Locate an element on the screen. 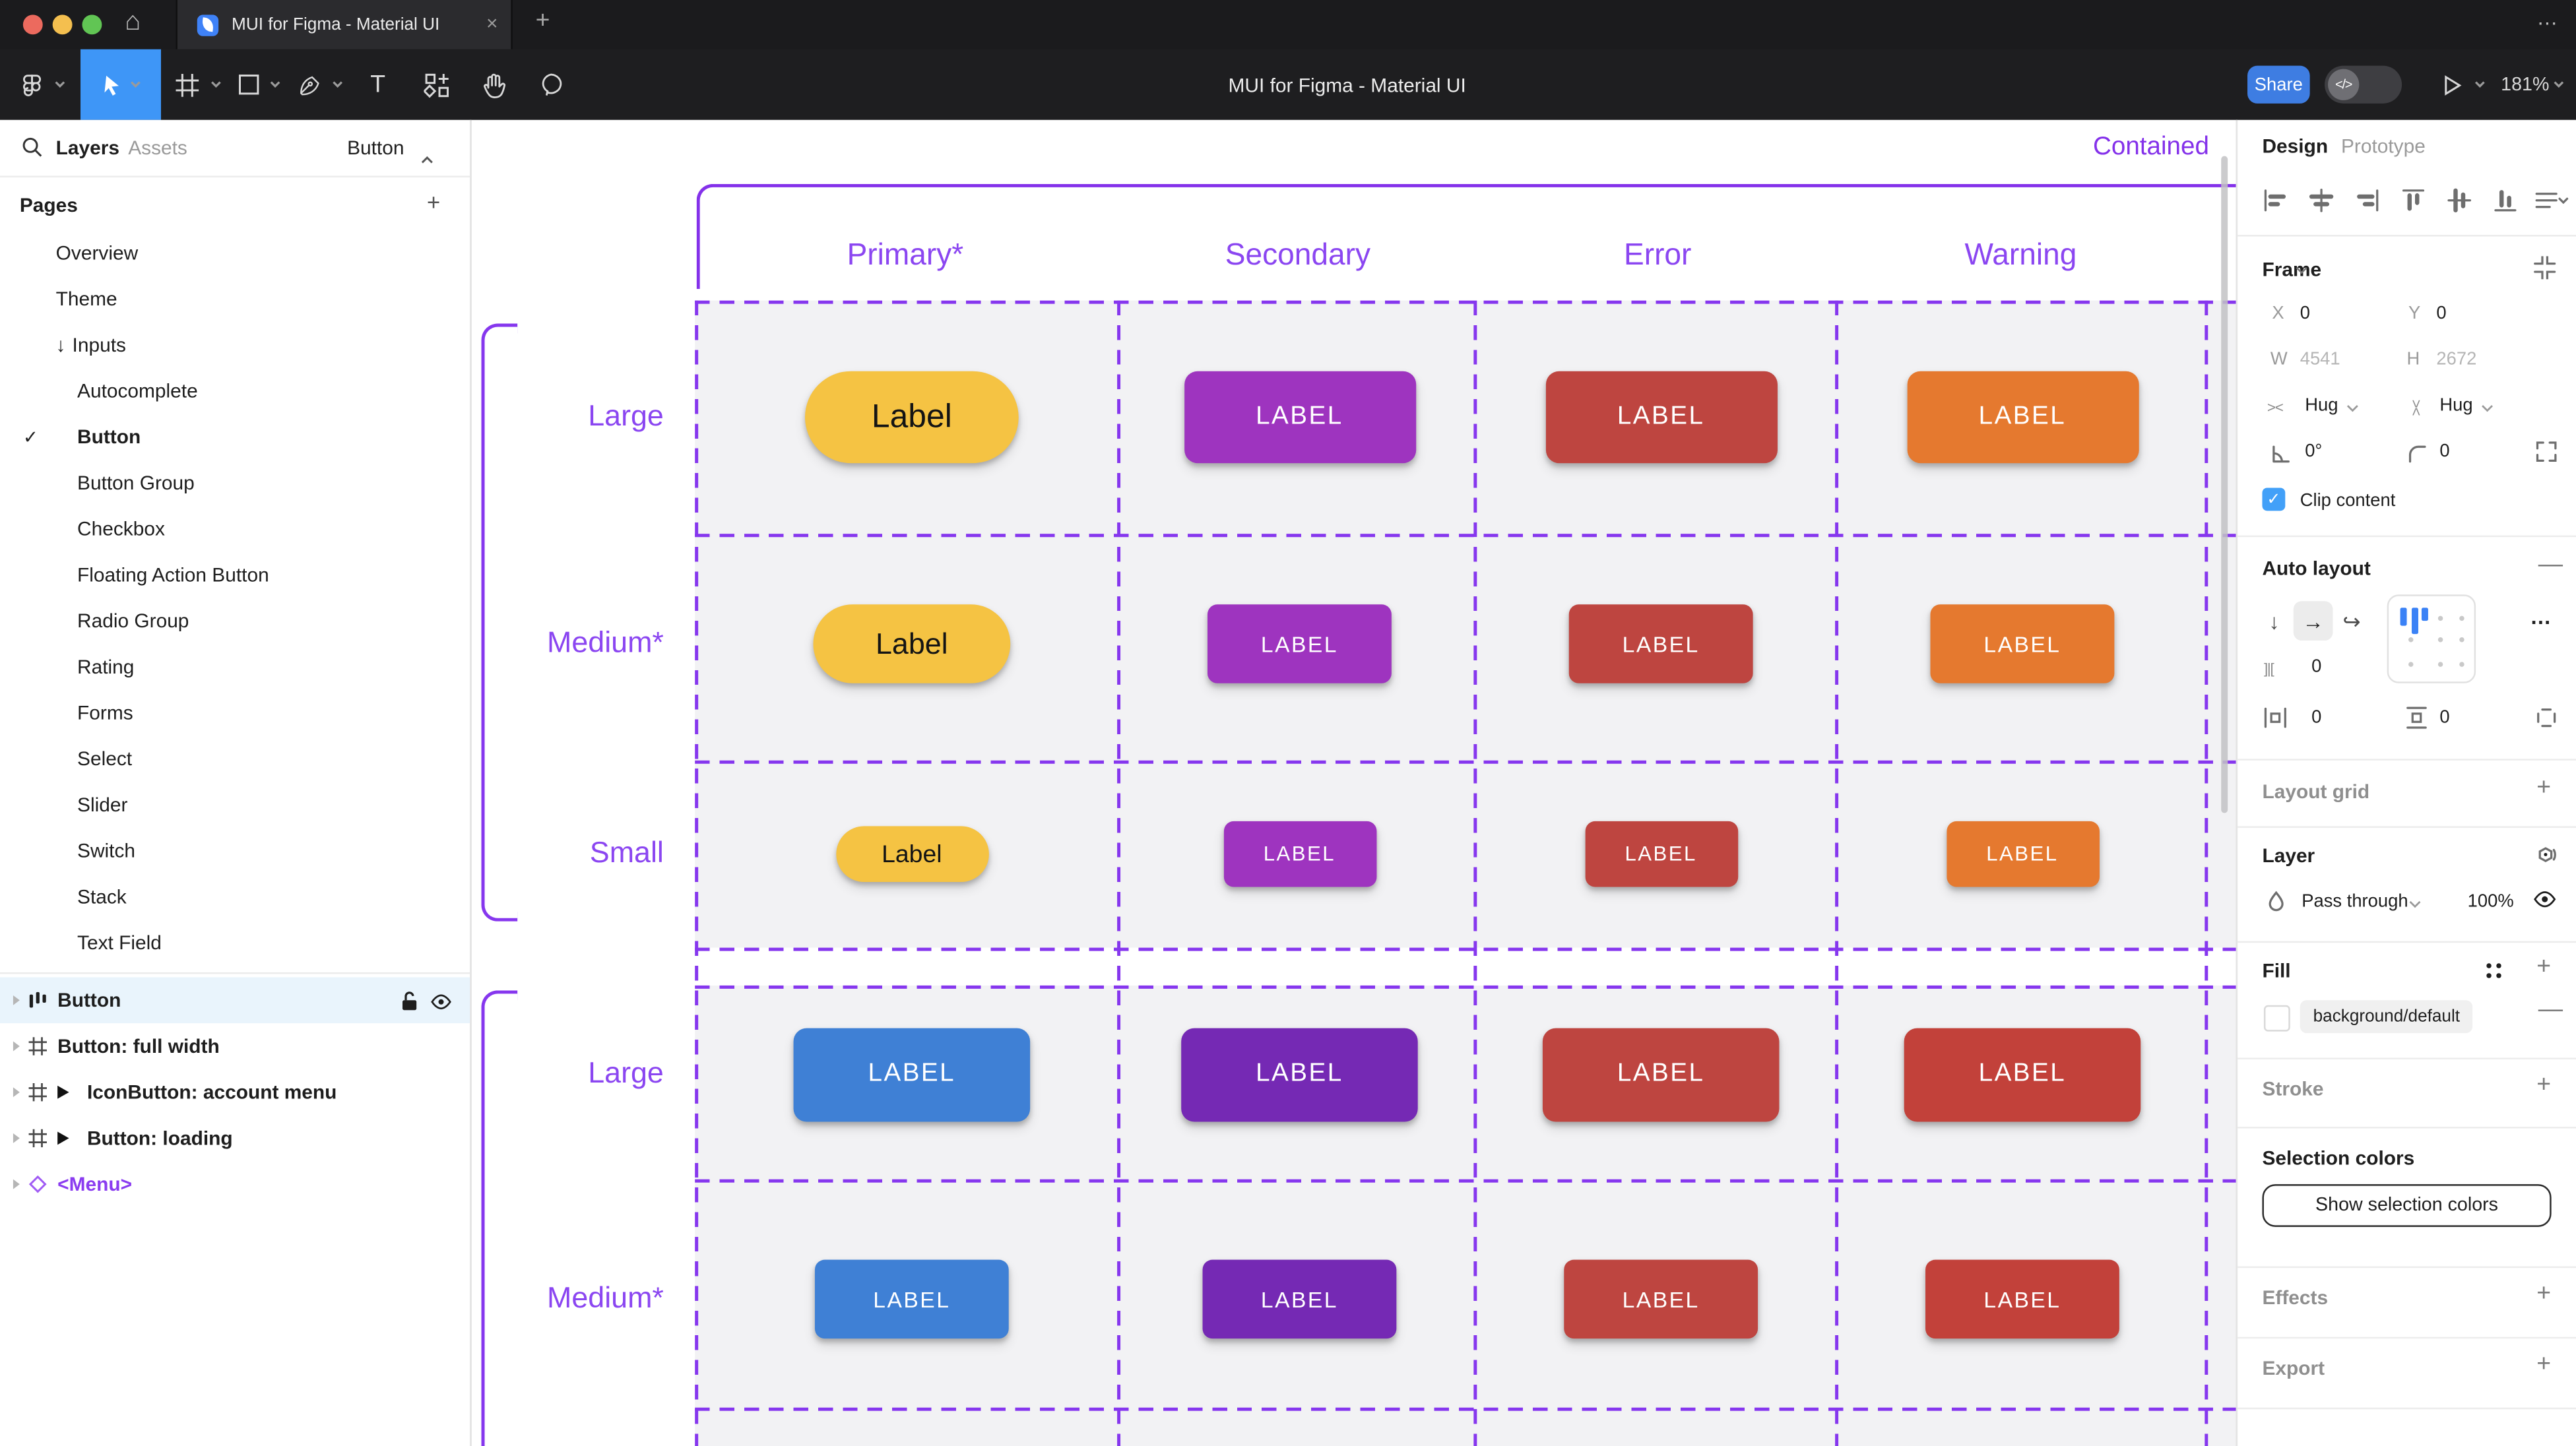 This screenshot has width=2576, height=1446. fill-styles-icon is located at coordinates (2494, 971).